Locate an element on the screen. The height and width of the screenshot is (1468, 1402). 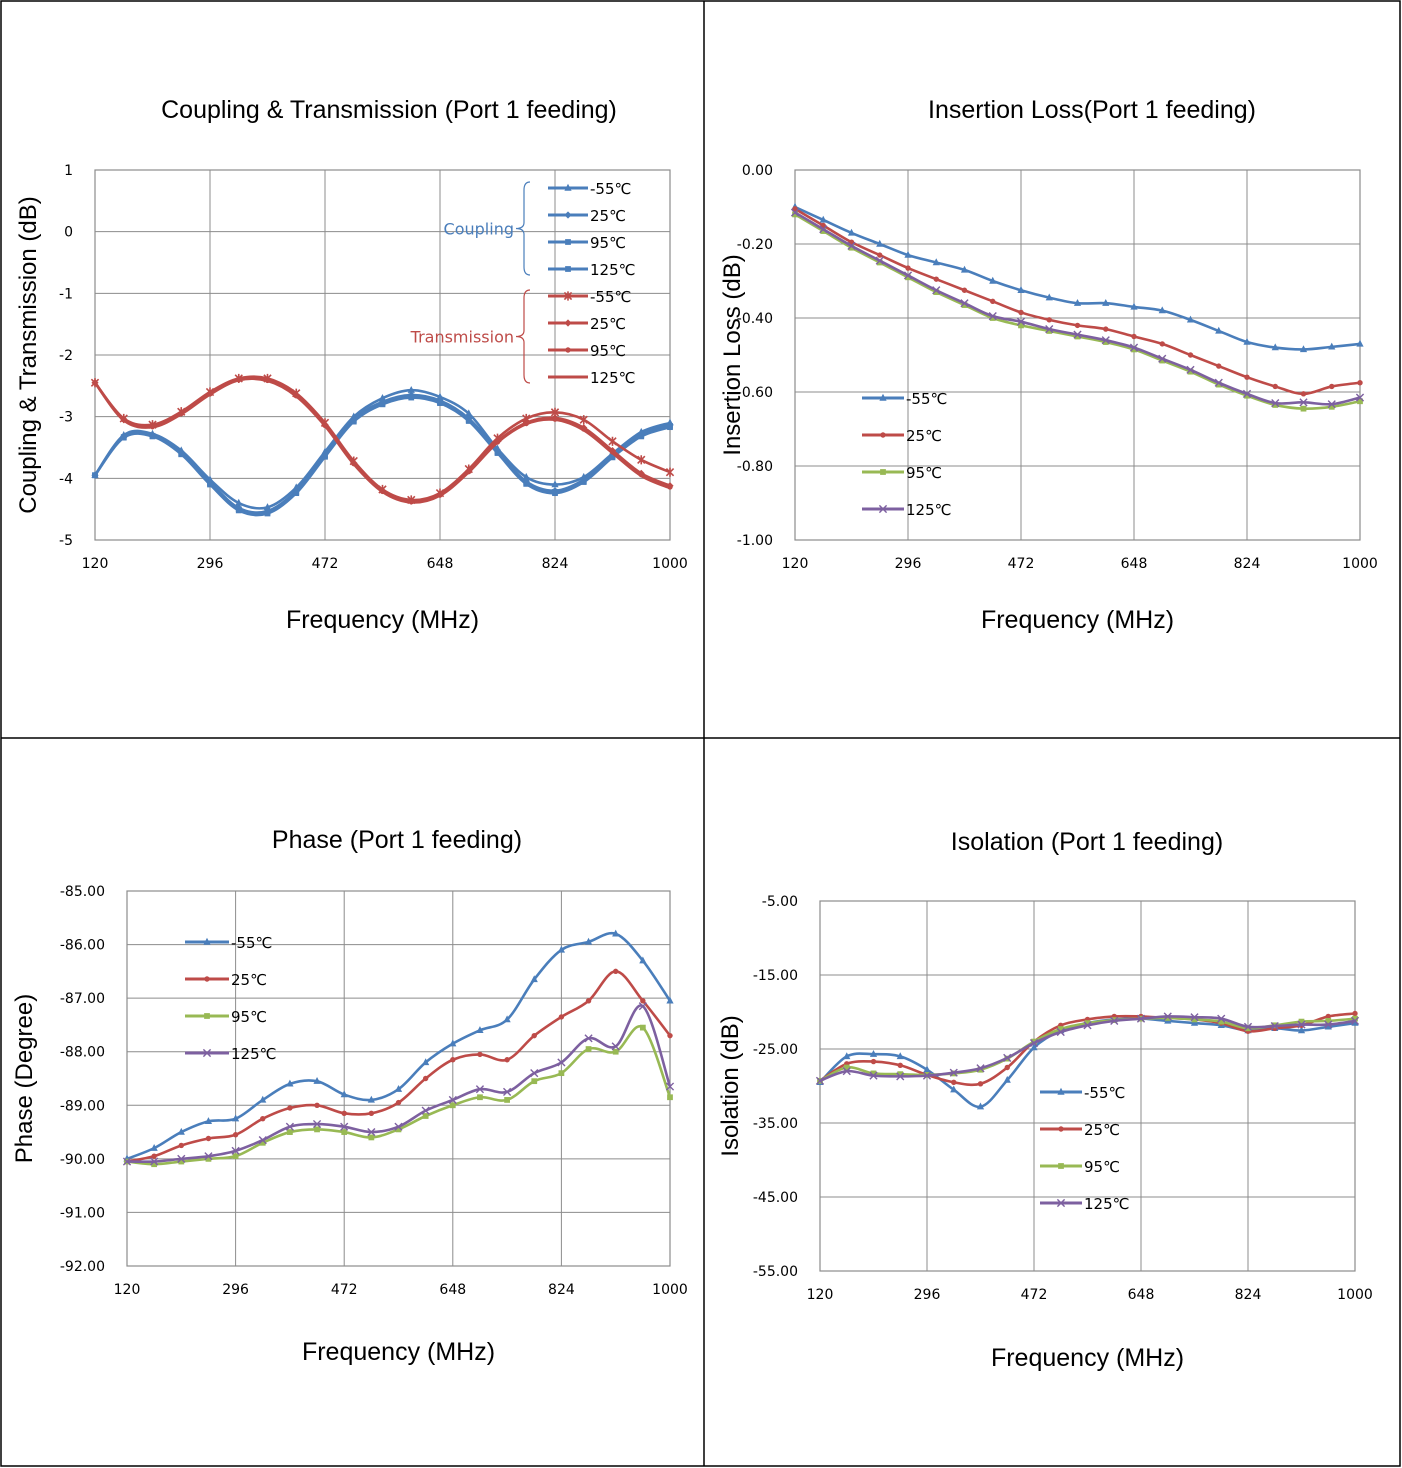
y-tick-label: -15.00 is located at coordinates (775, 976).